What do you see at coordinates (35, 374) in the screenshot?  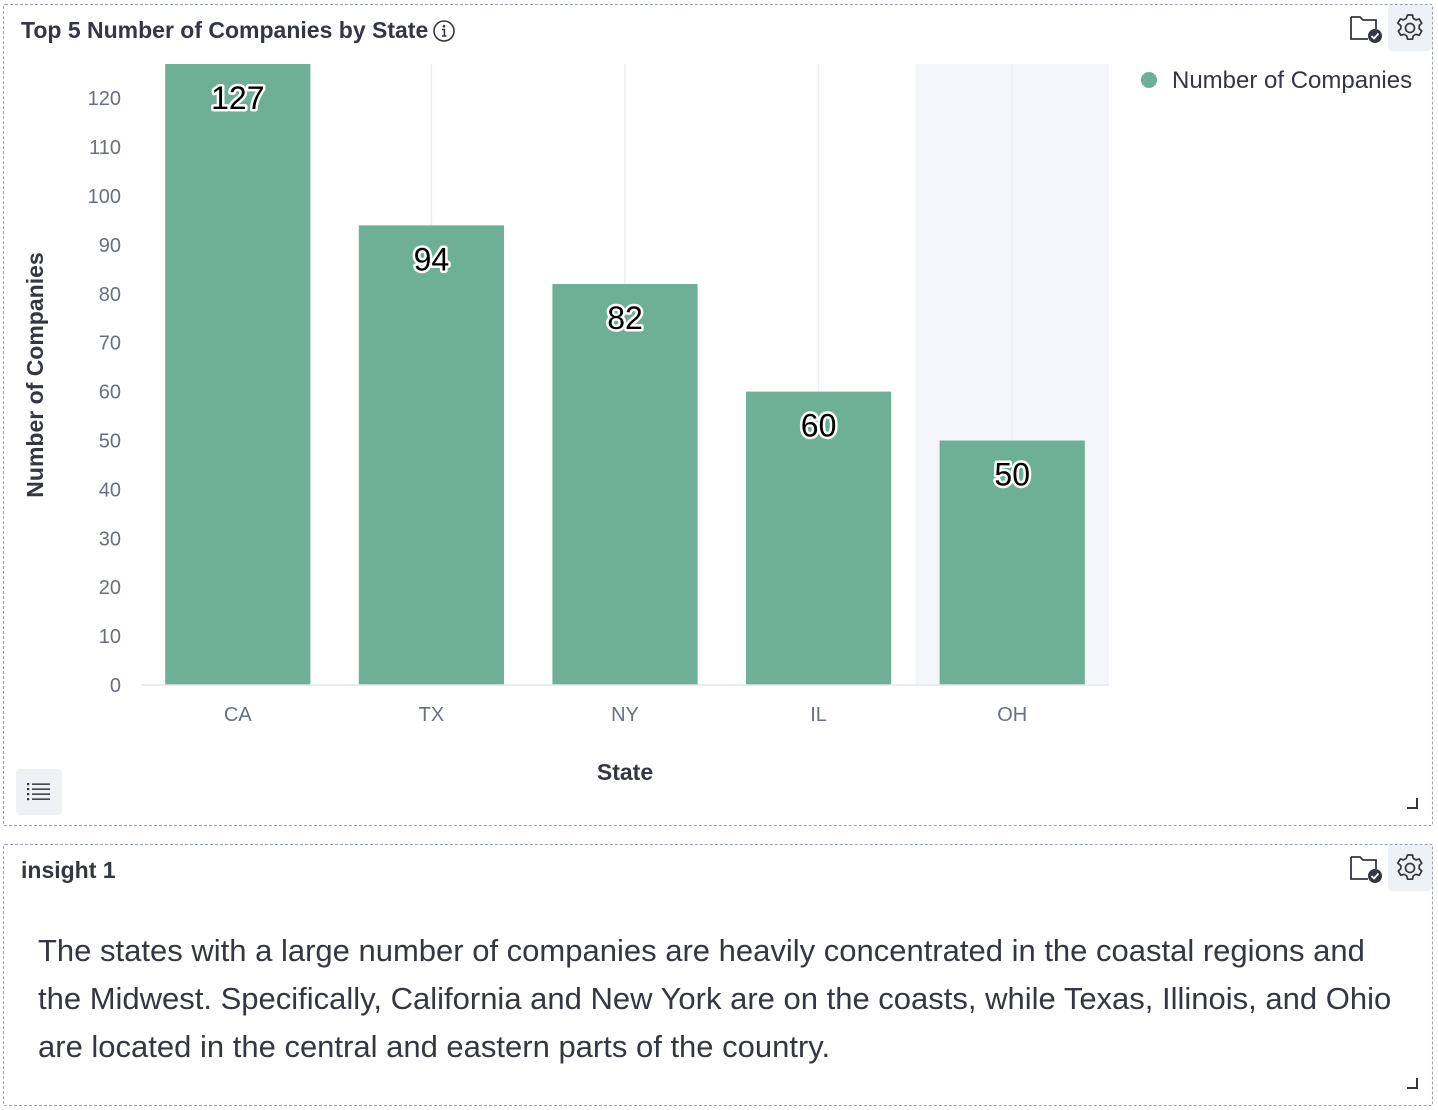 I see `y-axis-title: Number of Companies` at bounding box center [35, 374].